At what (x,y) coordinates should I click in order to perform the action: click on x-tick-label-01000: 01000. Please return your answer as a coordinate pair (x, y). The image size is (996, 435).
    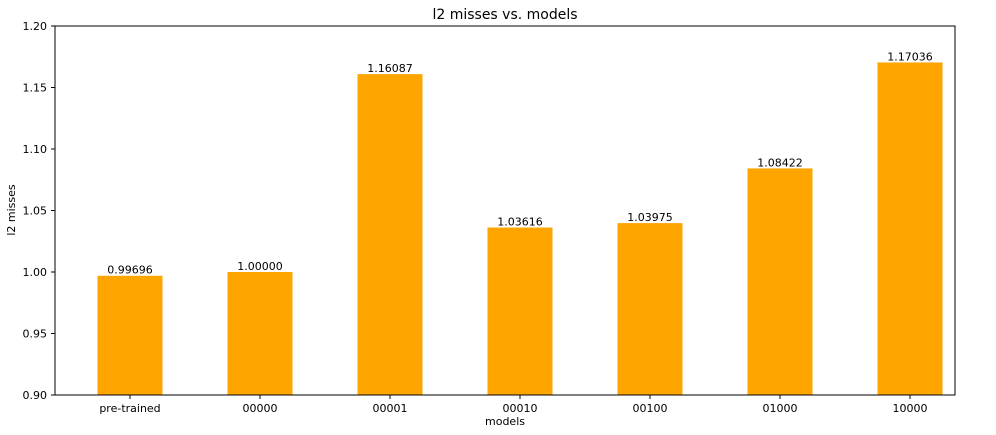
    Looking at the image, I should click on (780, 408).